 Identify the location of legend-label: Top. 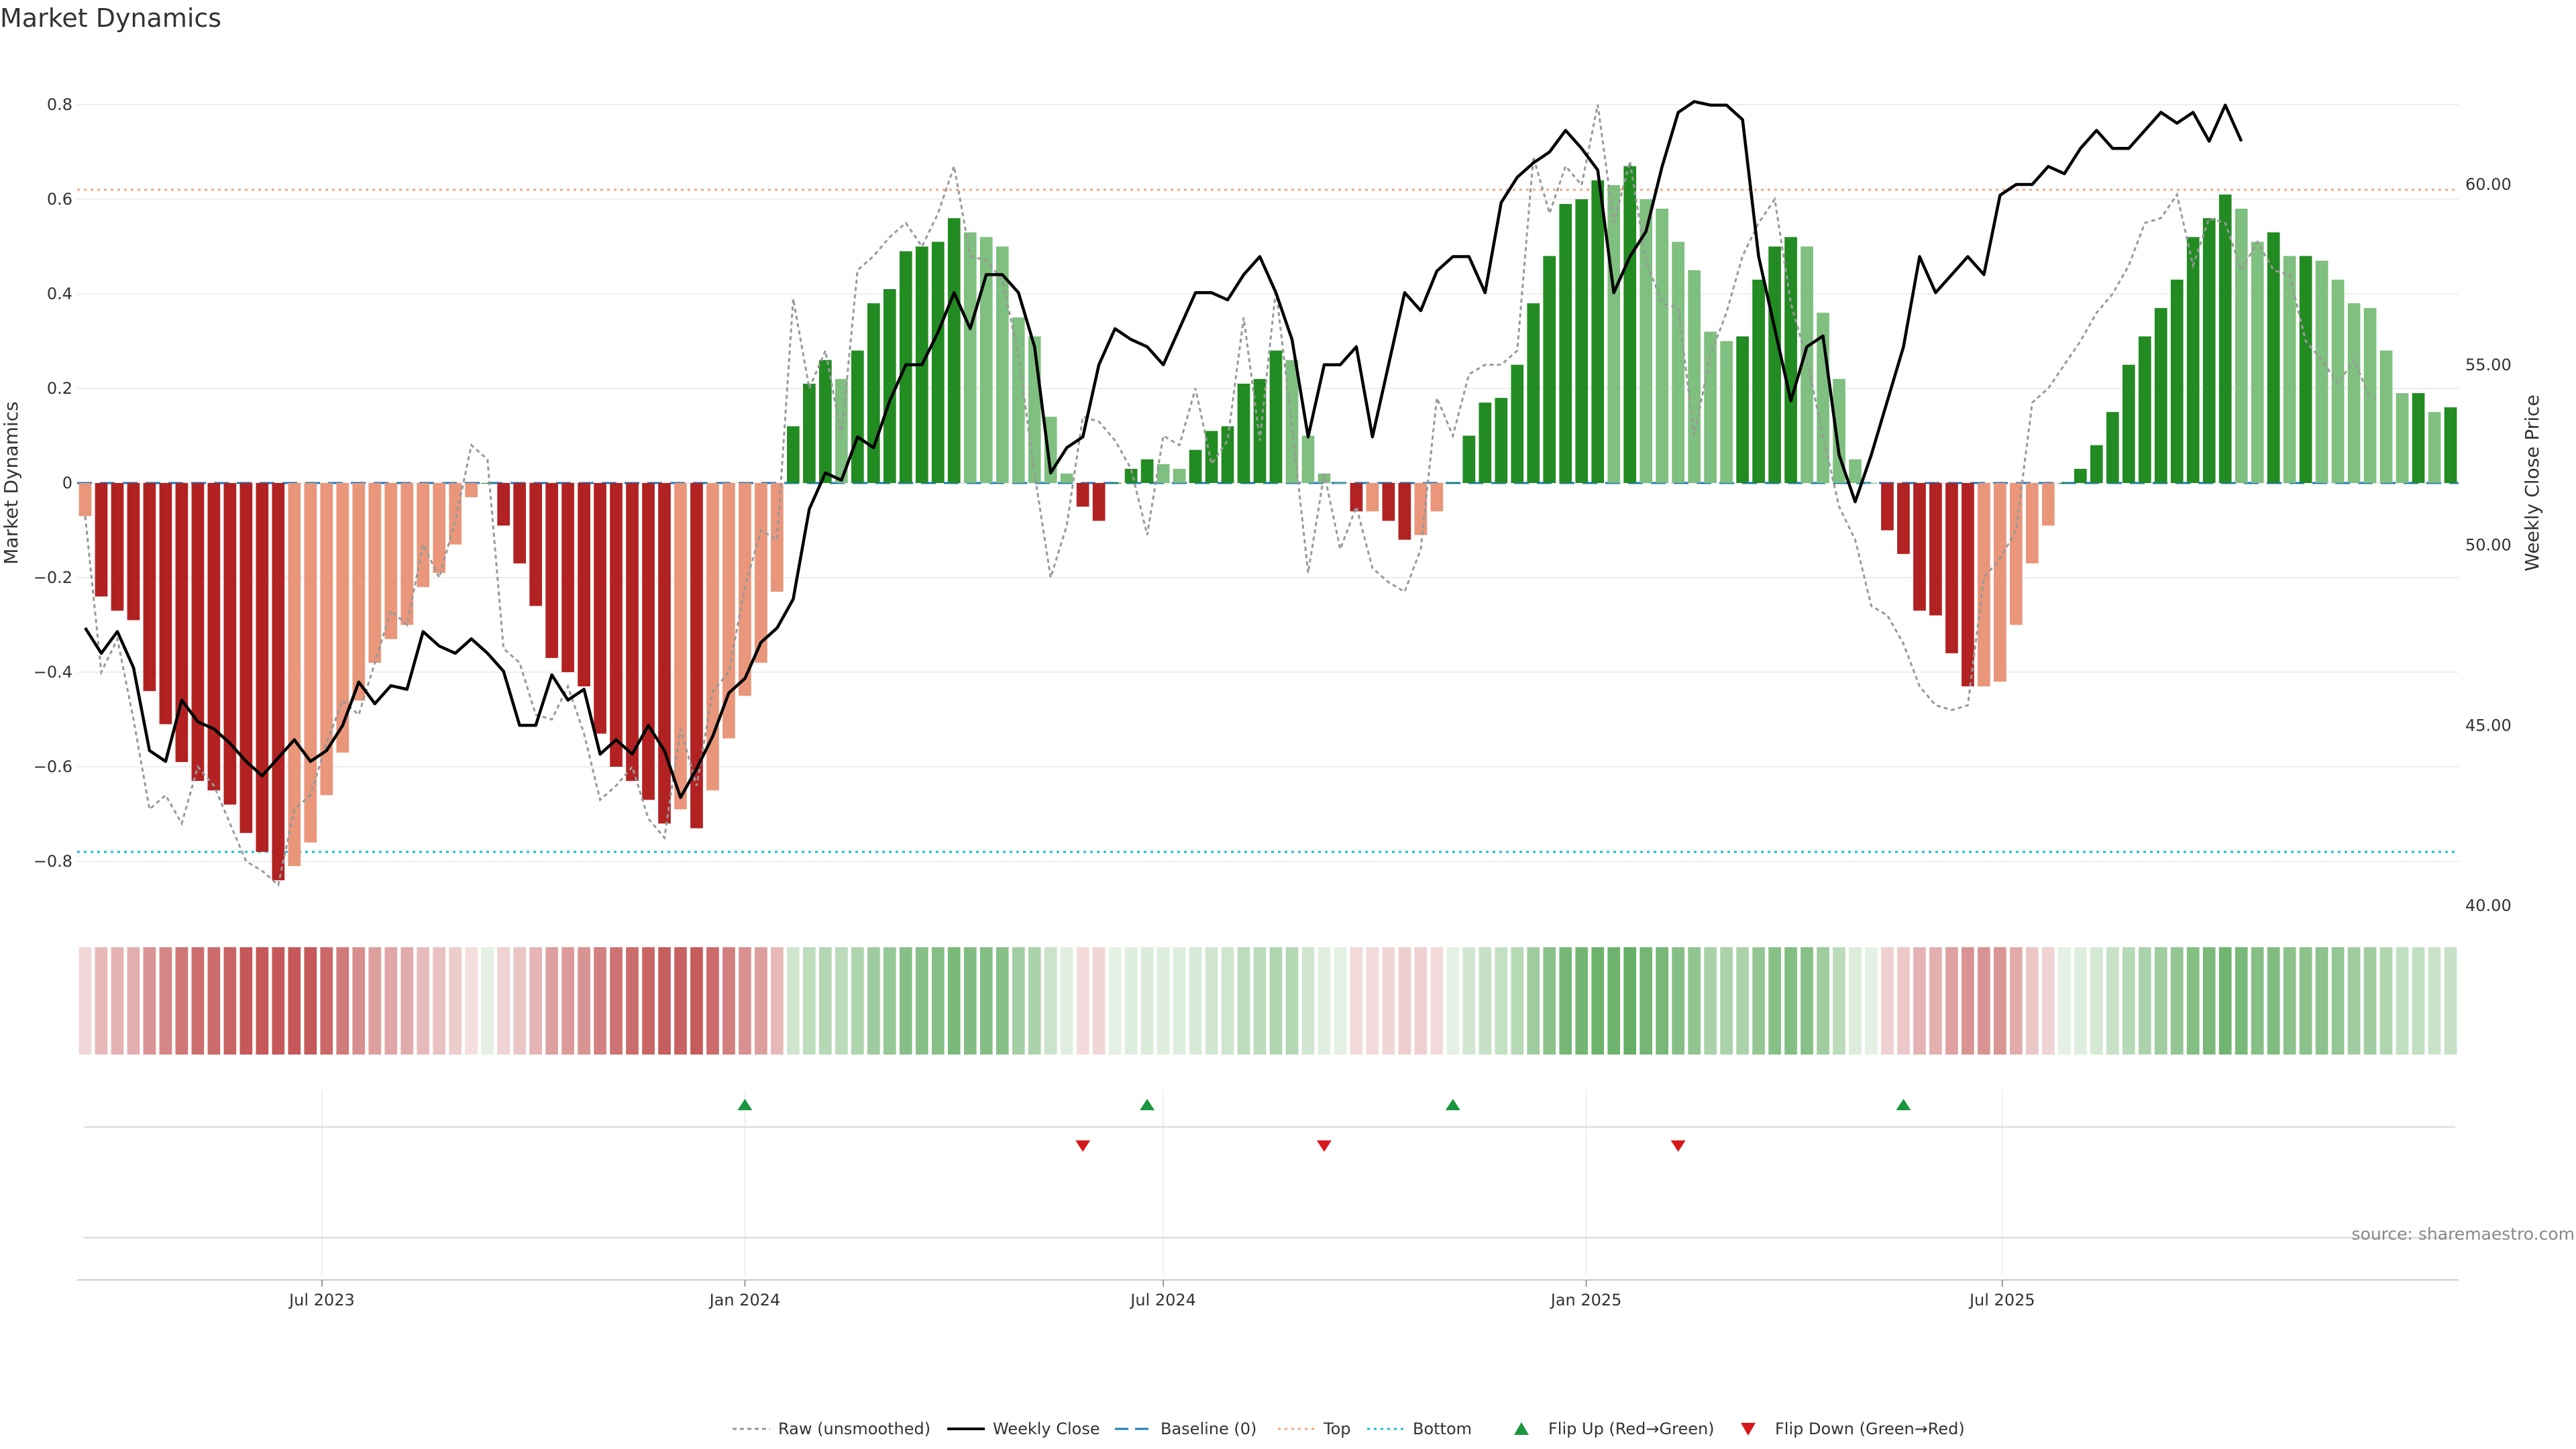
(1337, 1428).